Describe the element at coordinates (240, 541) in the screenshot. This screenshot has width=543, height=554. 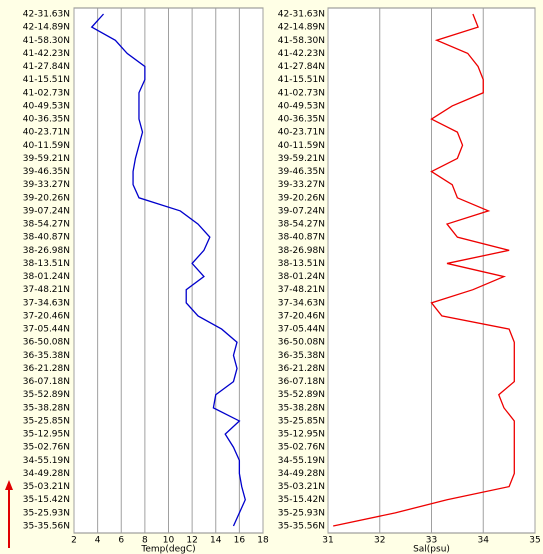
I see `x-tick-label: 16` at that location.